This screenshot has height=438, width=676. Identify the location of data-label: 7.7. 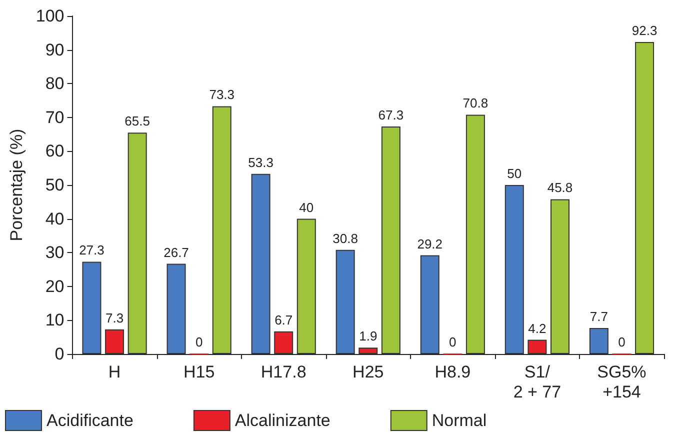
(599, 316).